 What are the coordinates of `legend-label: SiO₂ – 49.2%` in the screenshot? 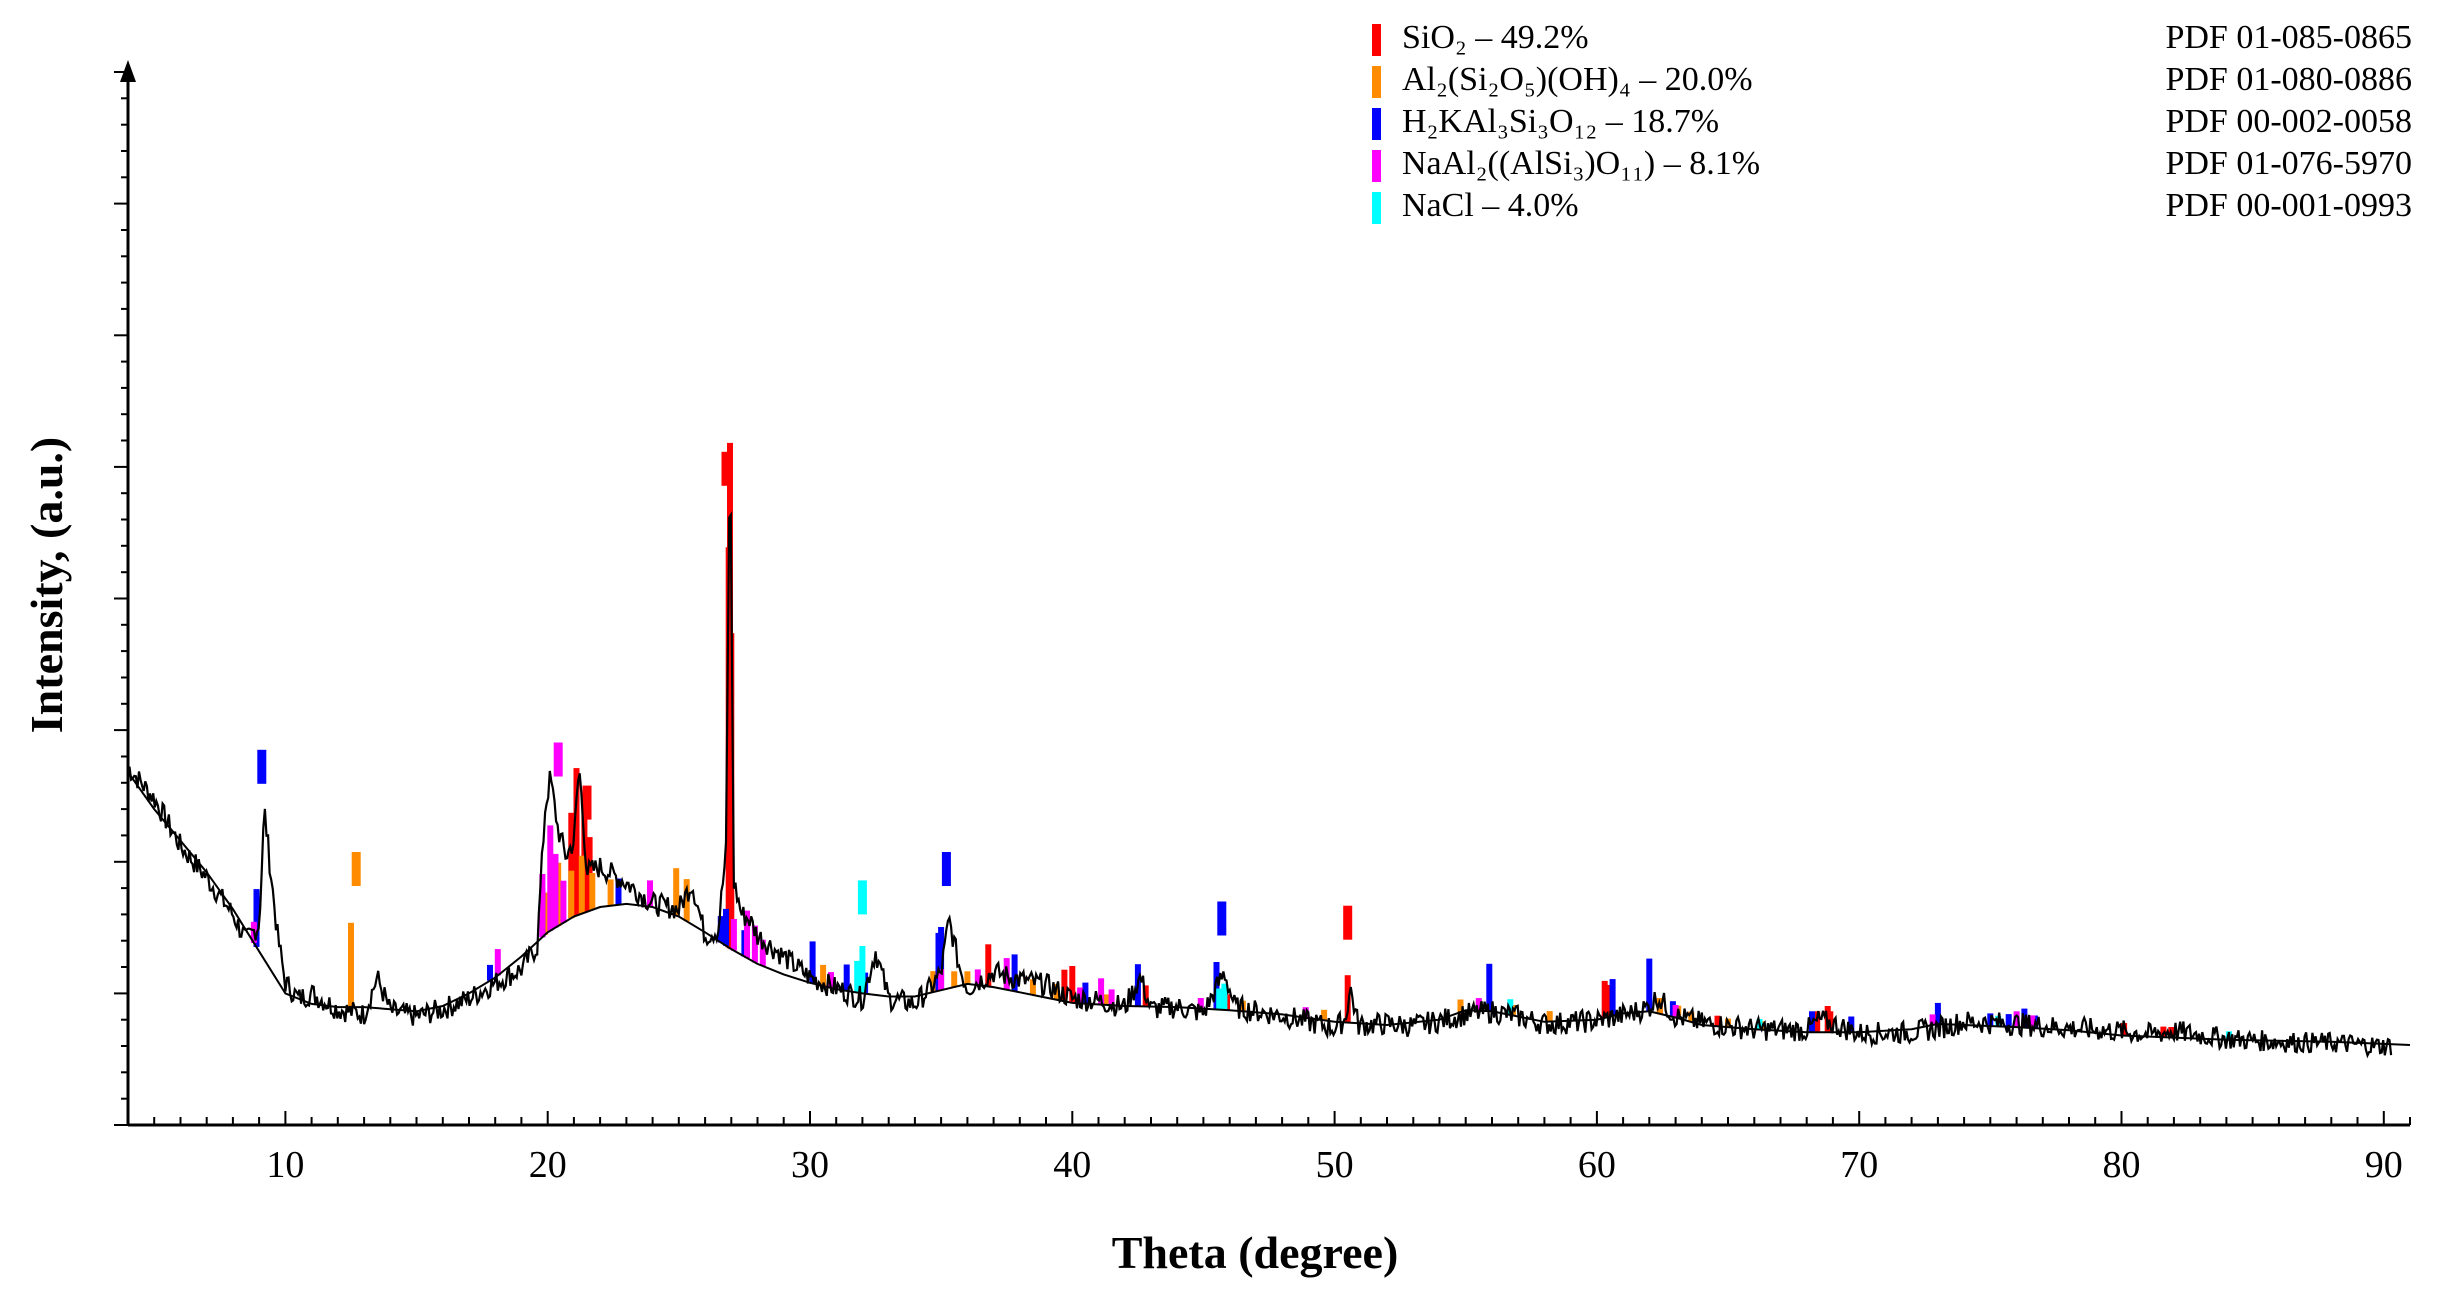 It's located at (1495, 37).